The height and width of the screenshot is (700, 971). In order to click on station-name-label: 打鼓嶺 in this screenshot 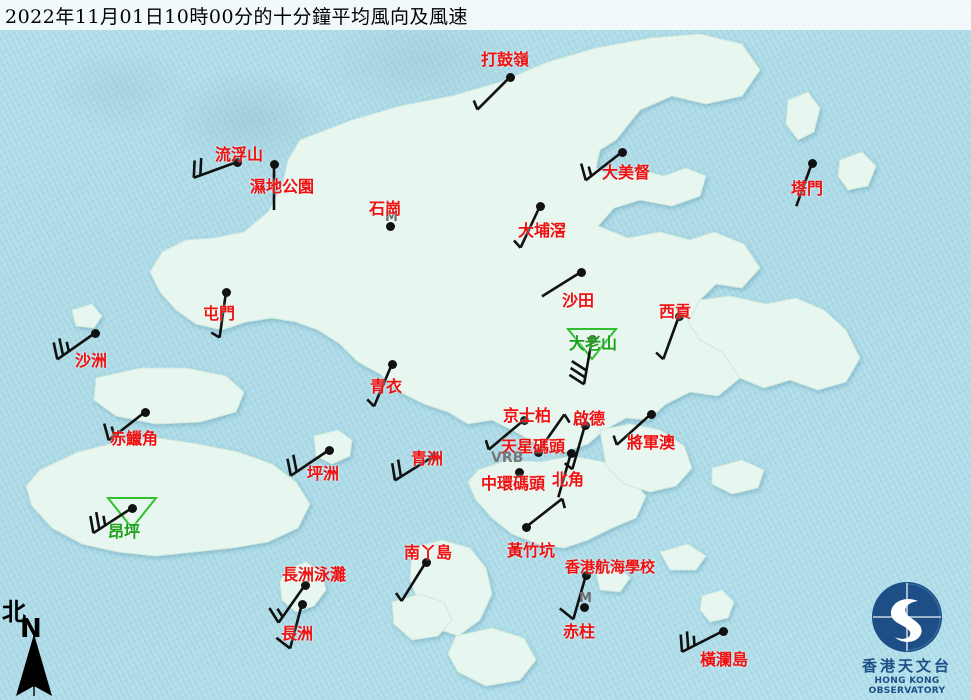, I will do `click(505, 59)`.